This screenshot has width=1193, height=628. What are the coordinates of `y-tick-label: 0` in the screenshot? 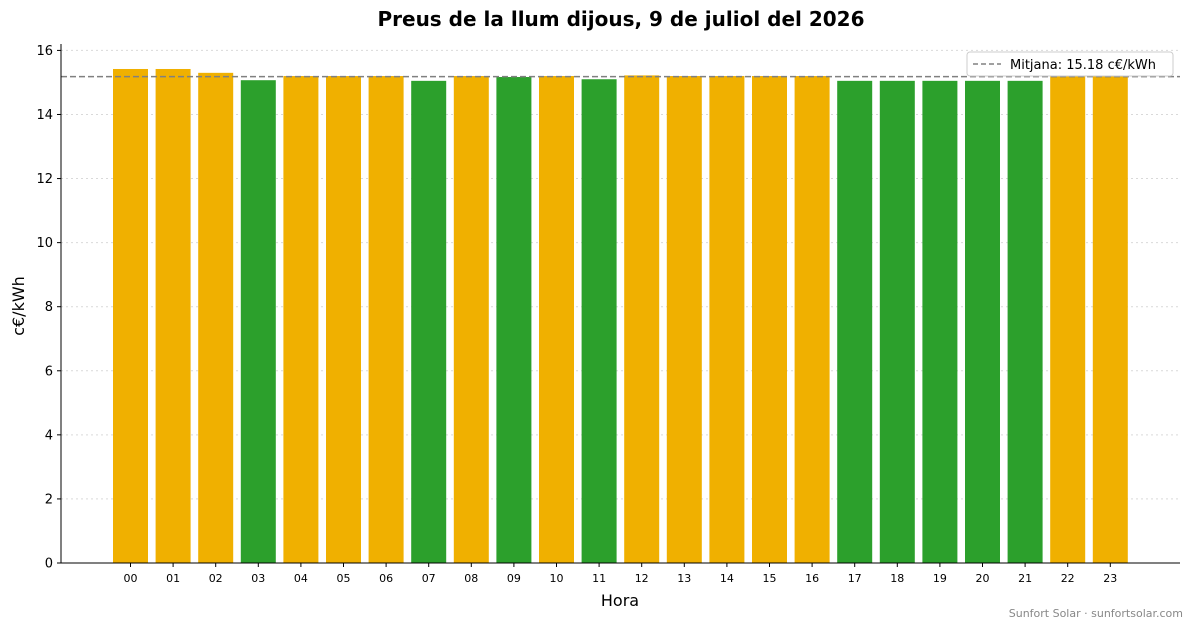 It's located at (49, 564).